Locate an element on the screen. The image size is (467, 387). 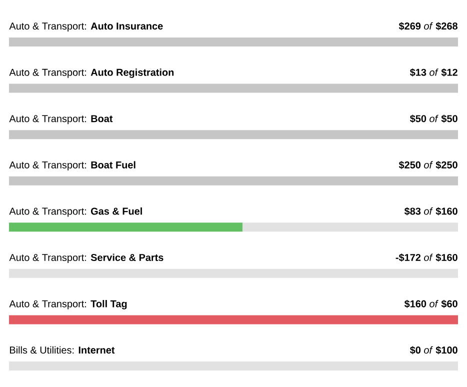
text: $250 of $250 is located at coordinates (428, 165).